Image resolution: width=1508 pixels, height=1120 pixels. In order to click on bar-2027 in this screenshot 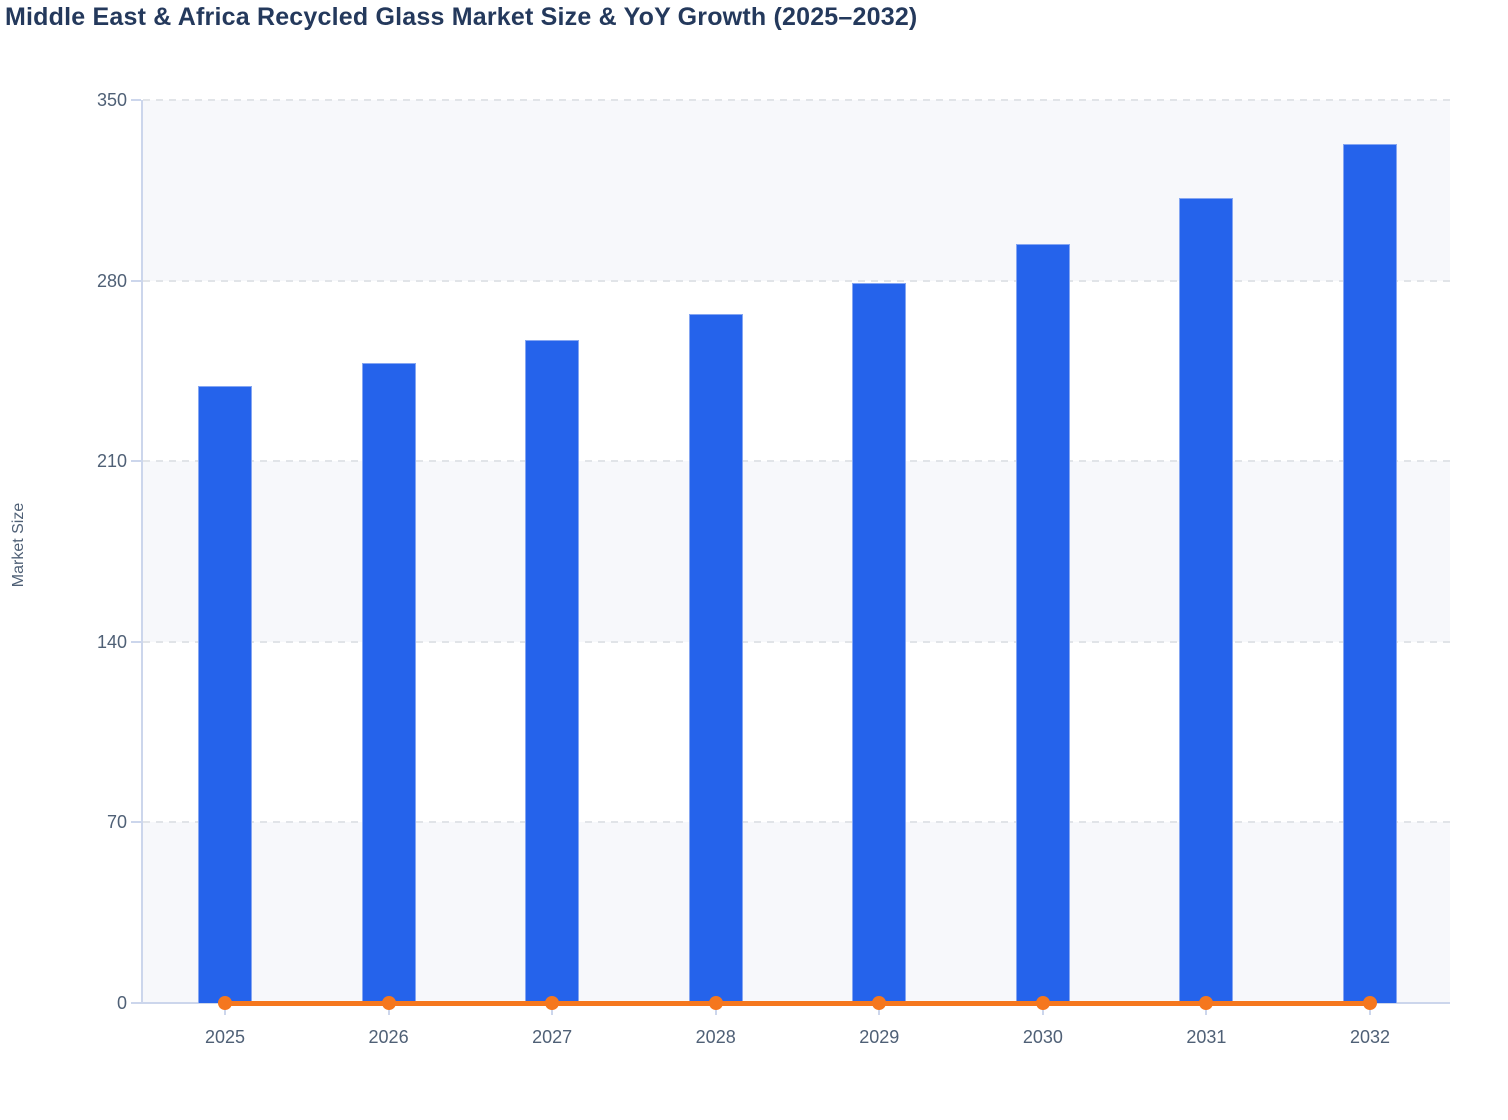, I will do `click(552, 671)`.